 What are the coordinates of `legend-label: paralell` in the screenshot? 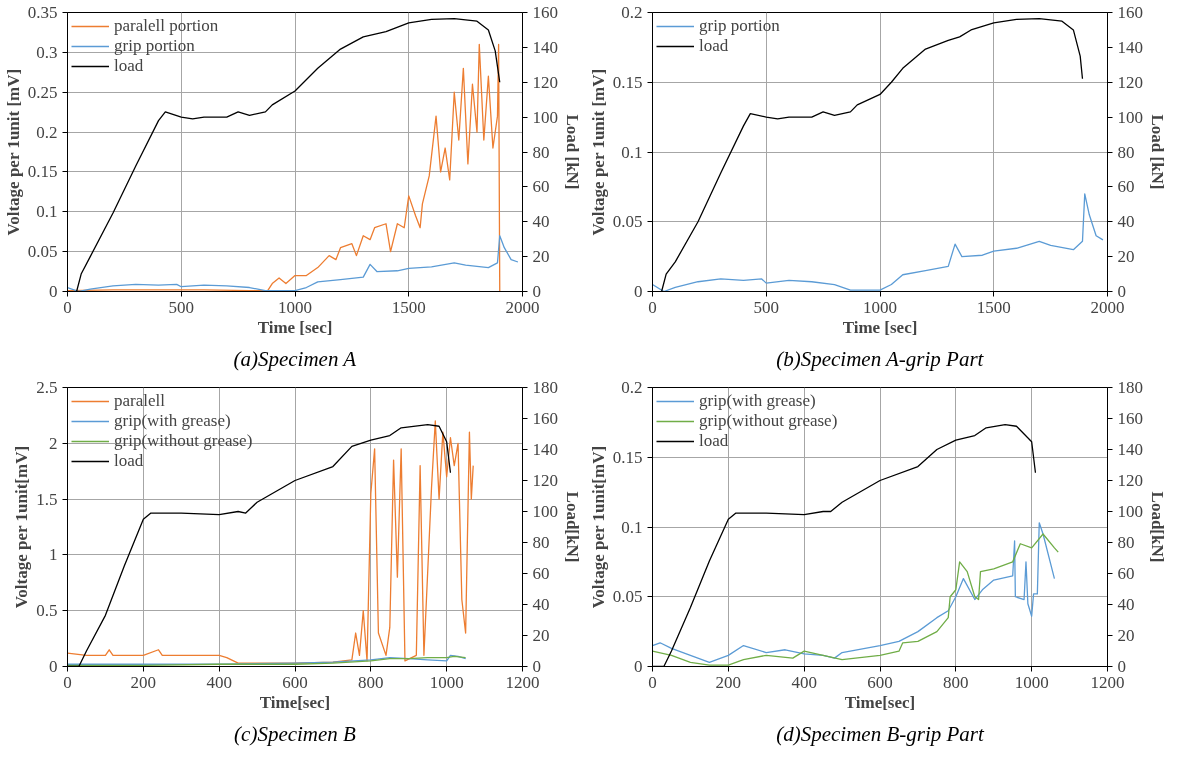 It's located at (139, 401).